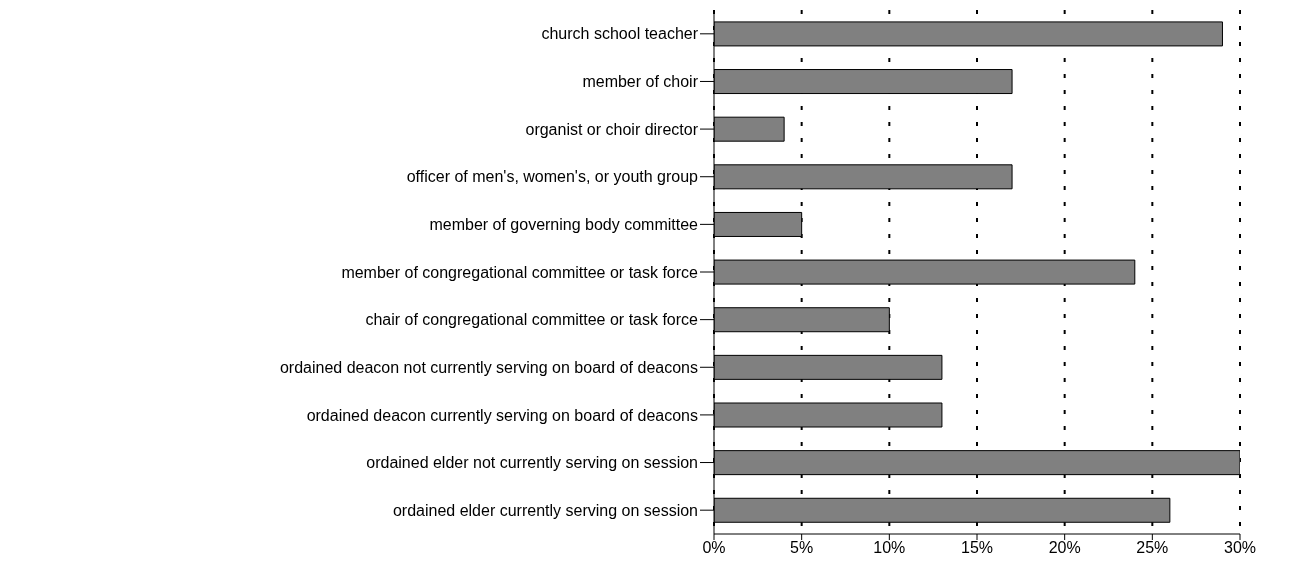  I want to click on x-tick-label: 20%, so click(1064, 548).